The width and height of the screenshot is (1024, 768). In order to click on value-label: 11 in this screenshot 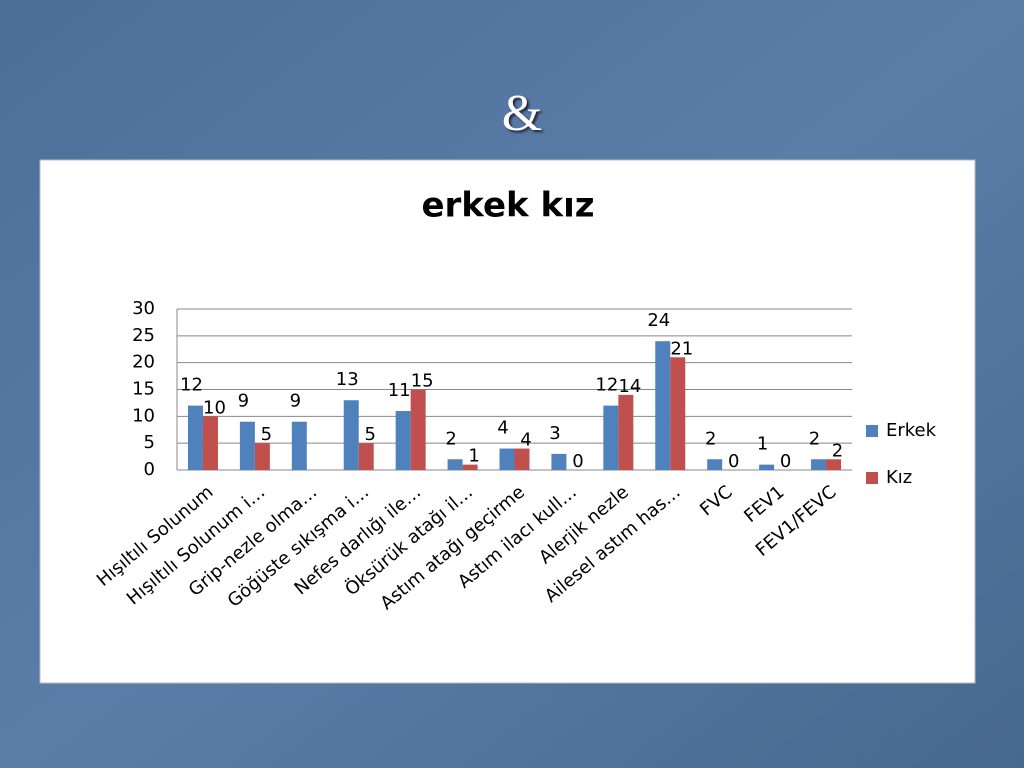, I will do `click(399, 390)`.